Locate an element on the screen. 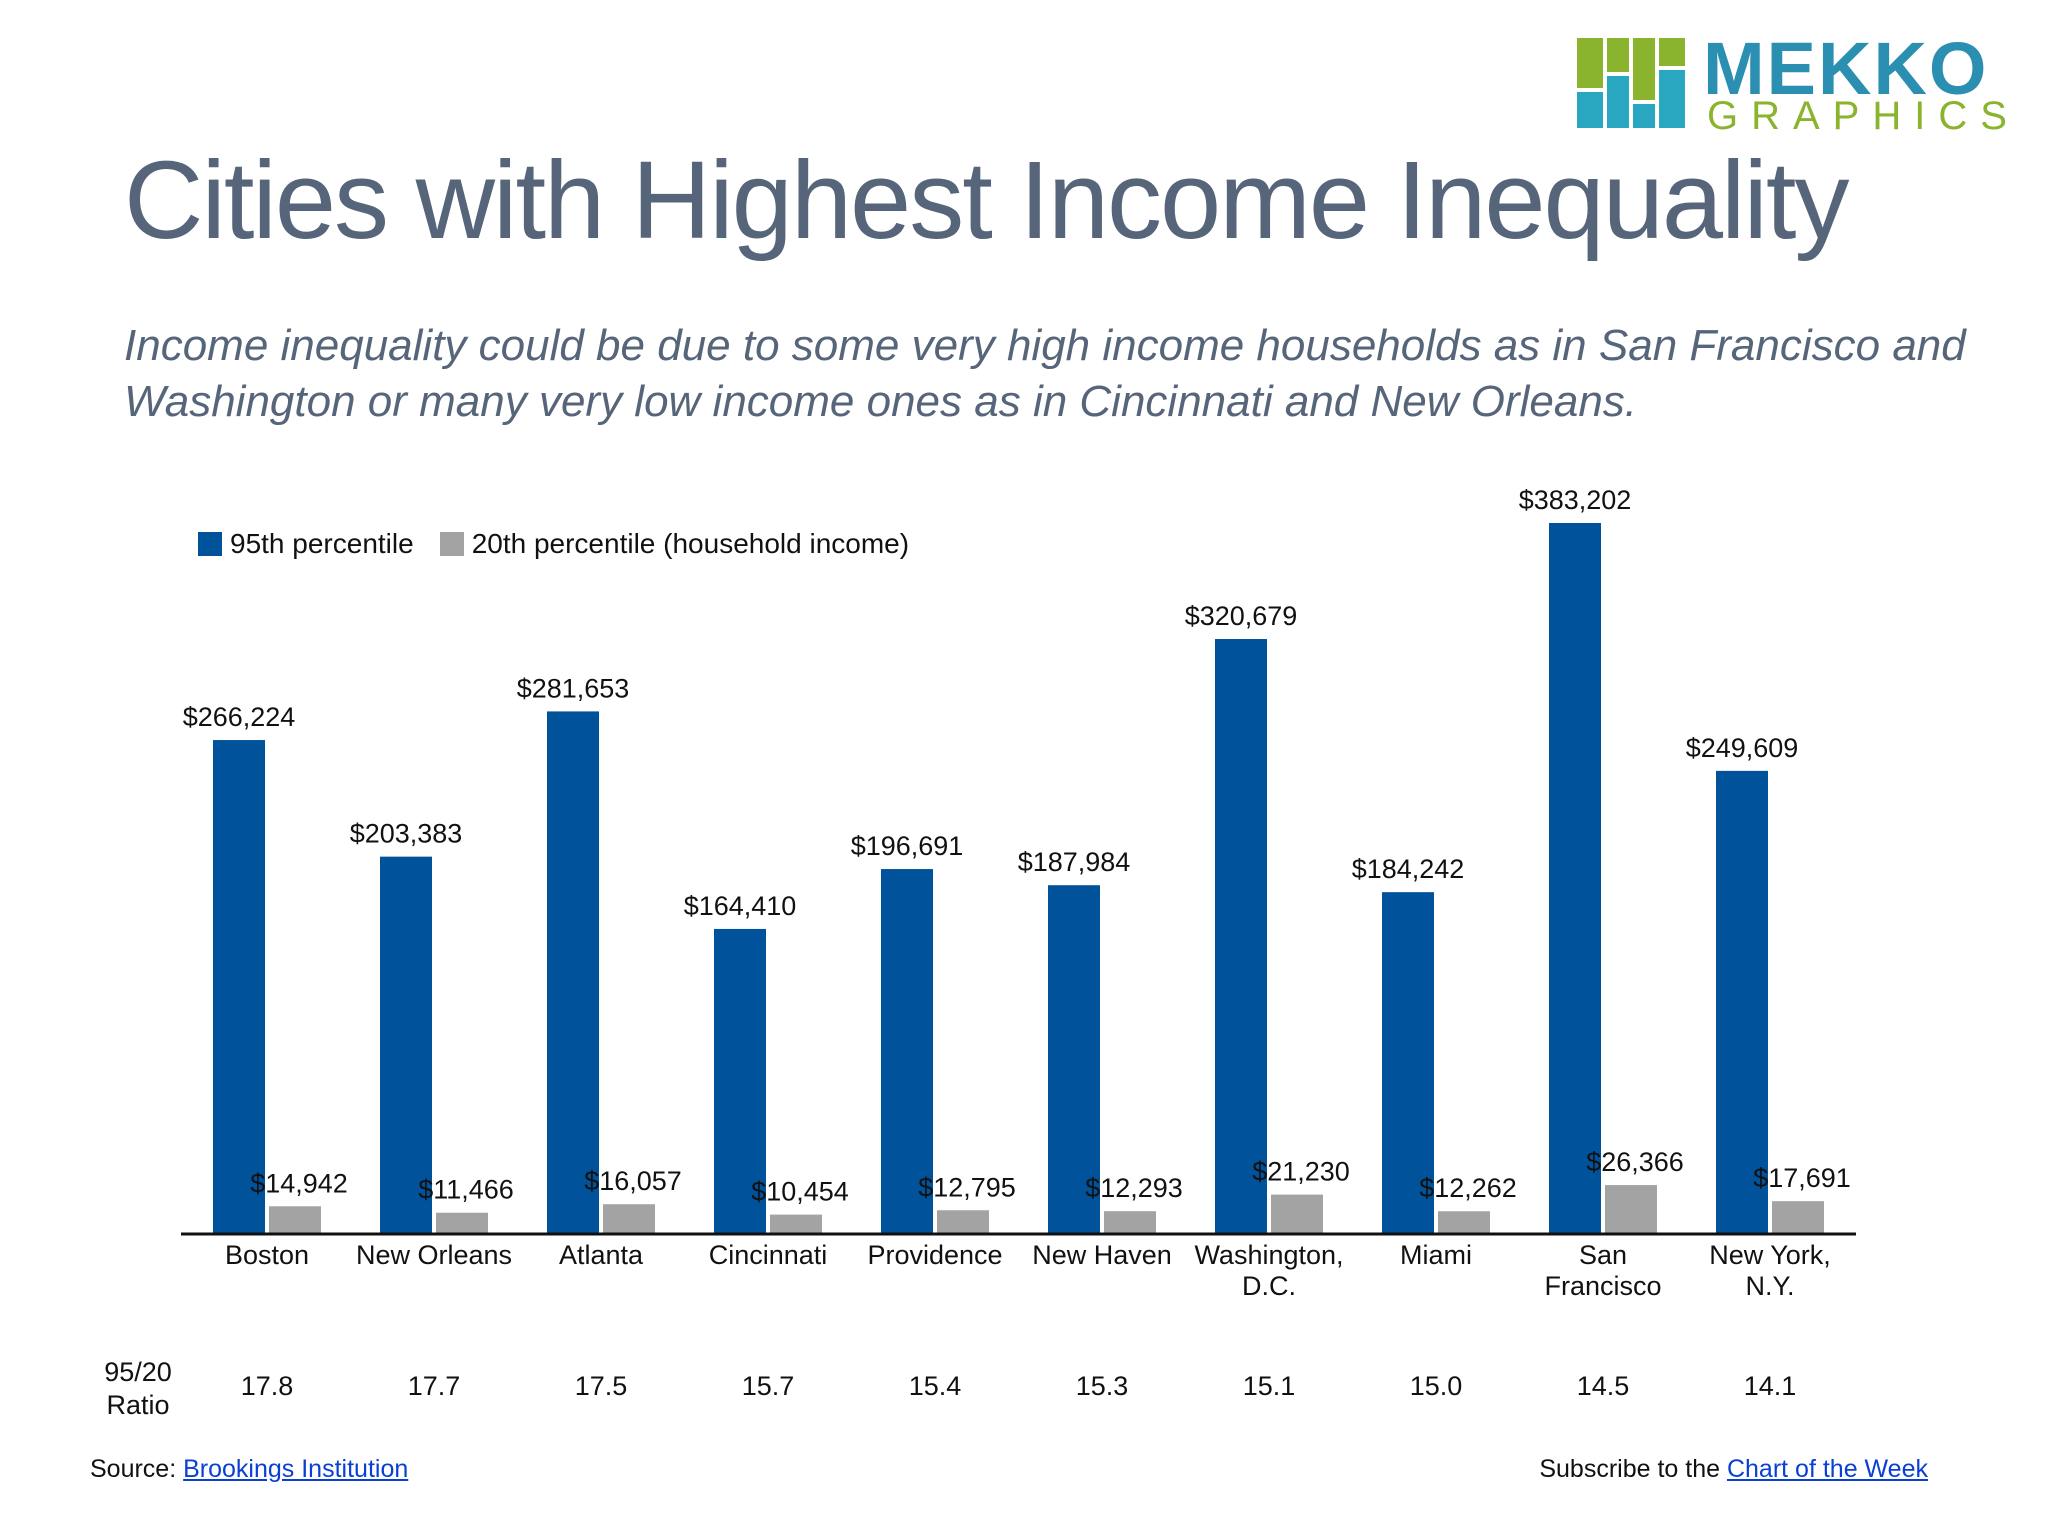  data-label-20th: $26,366 is located at coordinates (1635, 1162).